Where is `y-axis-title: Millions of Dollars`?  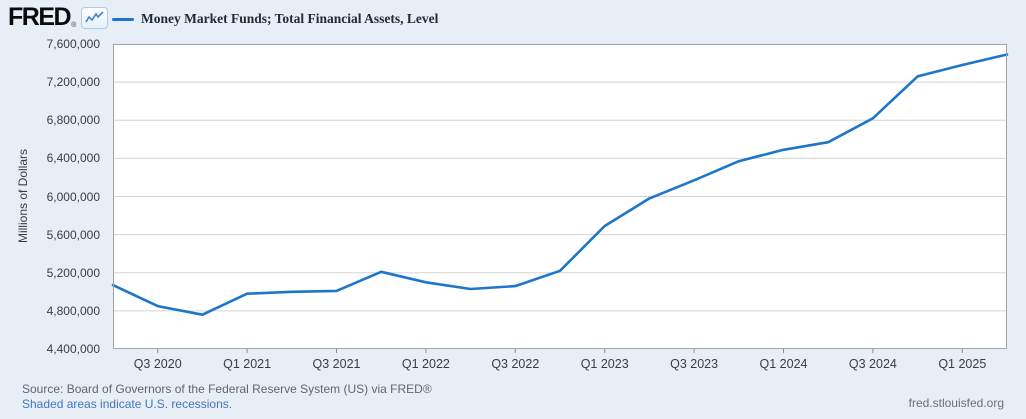
y-axis-title: Millions of Dollars is located at coordinates (23, 196).